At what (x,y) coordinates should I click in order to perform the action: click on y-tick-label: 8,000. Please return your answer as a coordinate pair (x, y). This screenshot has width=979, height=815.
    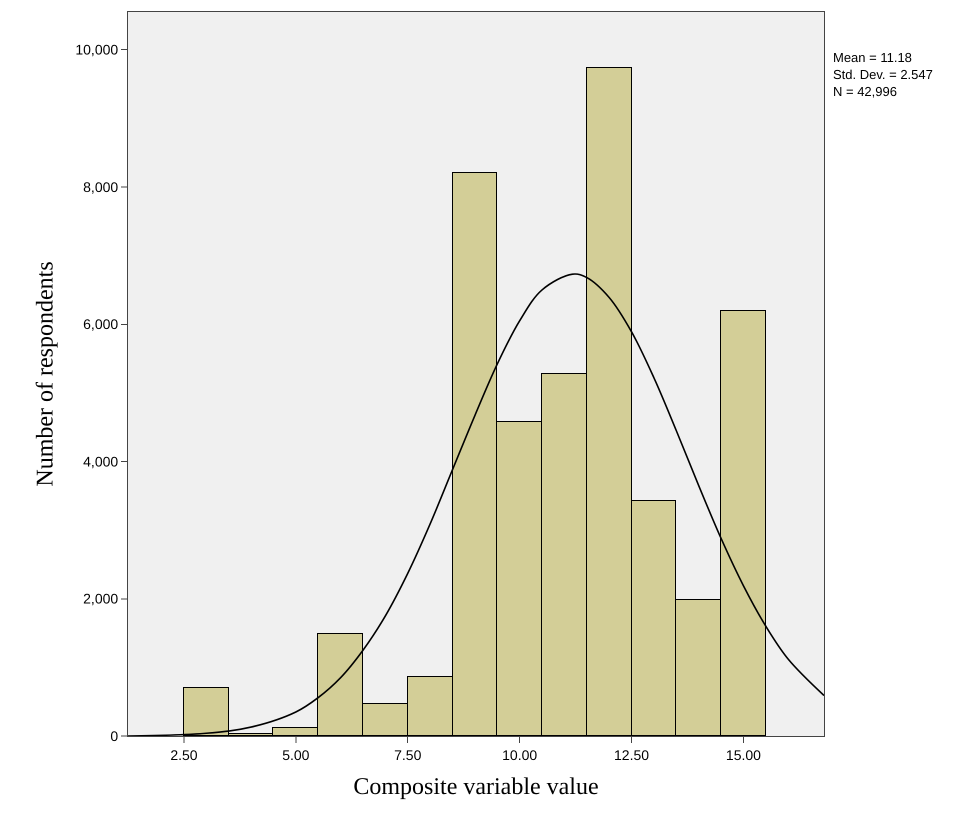
    Looking at the image, I should click on (100, 186).